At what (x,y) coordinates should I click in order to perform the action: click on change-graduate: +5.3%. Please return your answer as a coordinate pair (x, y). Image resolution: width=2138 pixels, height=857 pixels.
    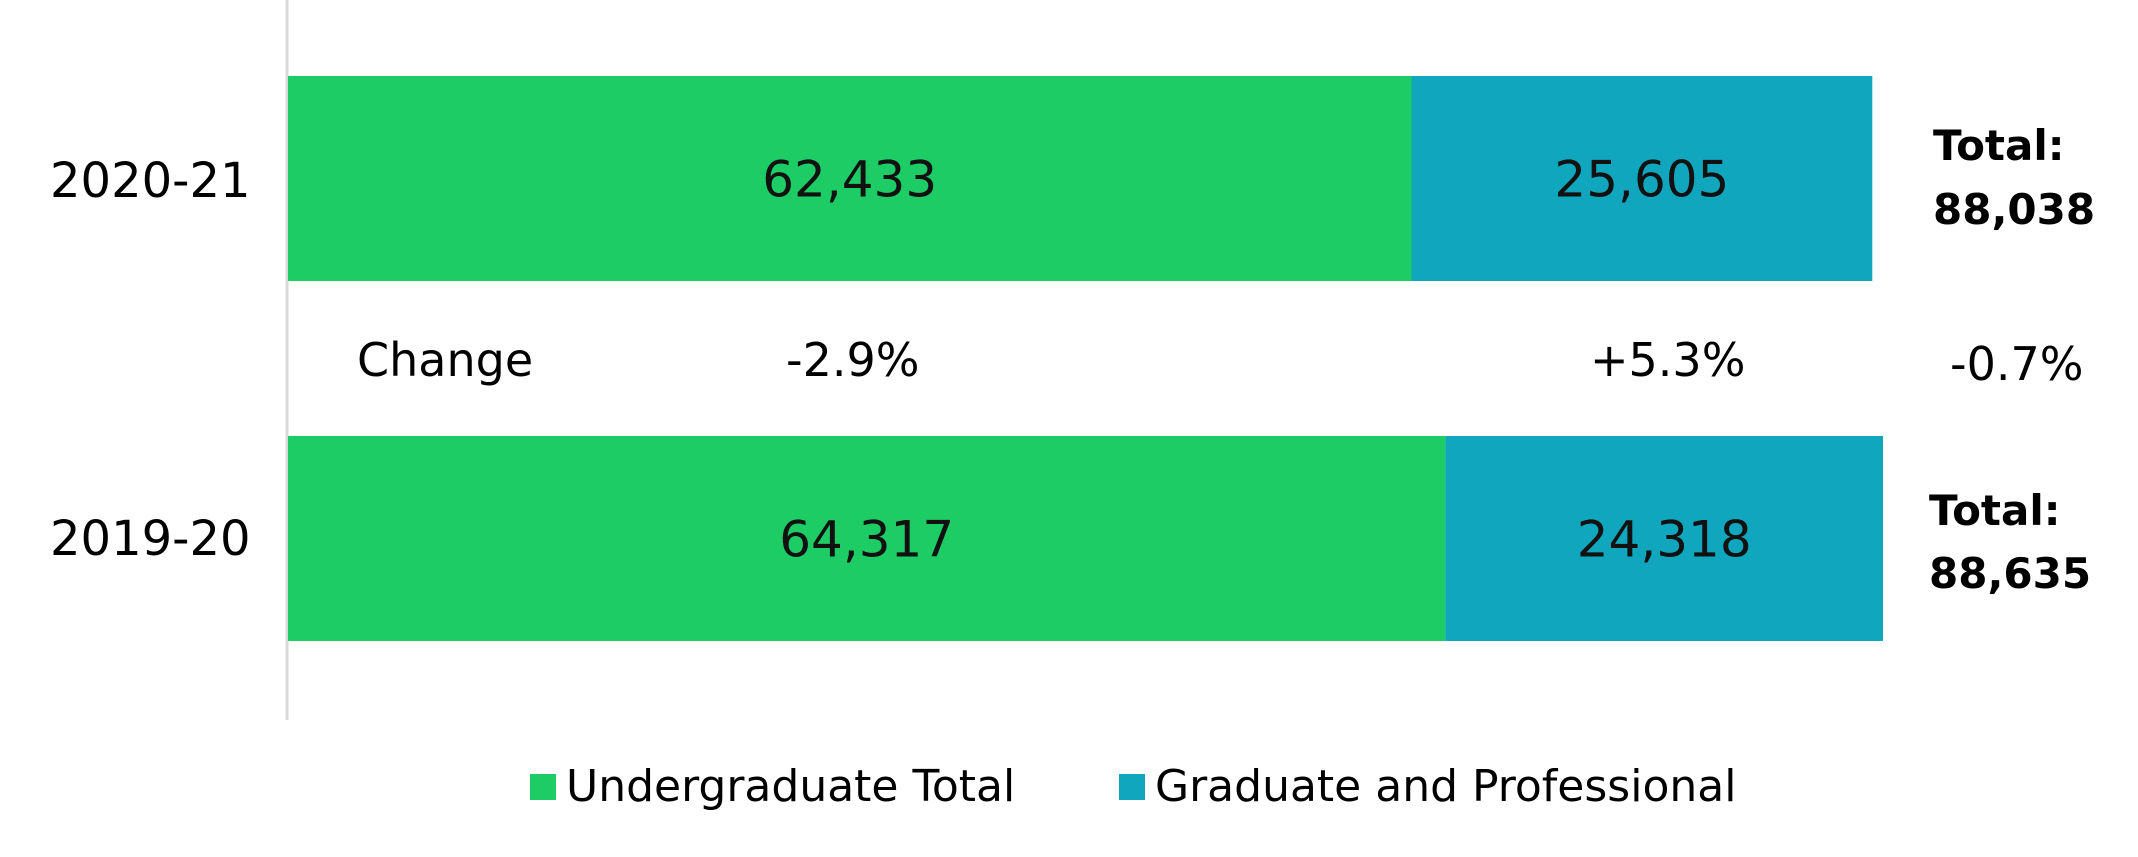
    Looking at the image, I should click on (1667, 360).